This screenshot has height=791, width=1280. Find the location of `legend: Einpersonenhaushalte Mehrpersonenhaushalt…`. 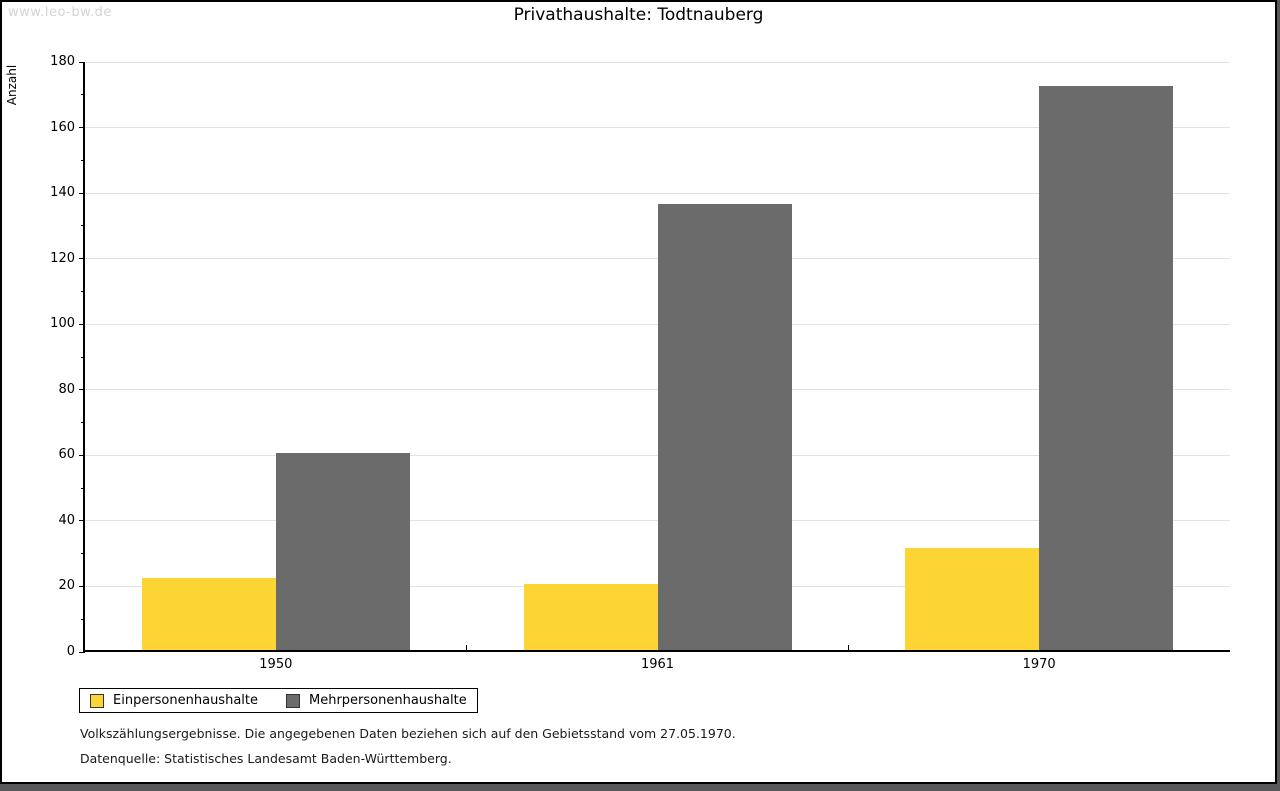

legend: Einpersonenhaushalte Mehrpersonenhaushalt… is located at coordinates (278, 700).